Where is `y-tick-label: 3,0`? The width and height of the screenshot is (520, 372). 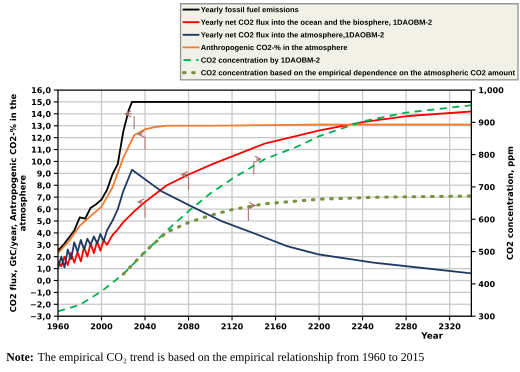
y-tick-label: 3,0 is located at coordinates (44, 245).